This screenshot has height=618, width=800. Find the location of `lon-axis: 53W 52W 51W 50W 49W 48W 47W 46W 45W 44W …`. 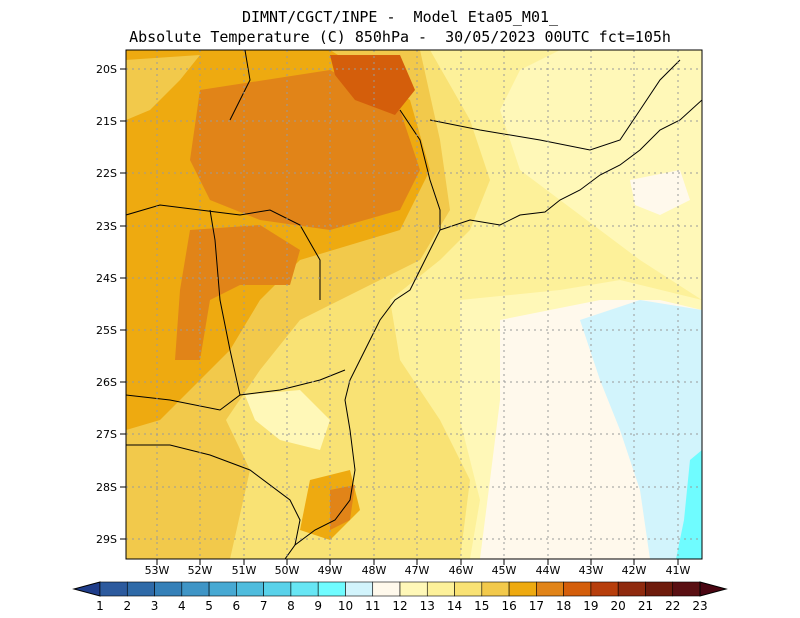

lon-axis: 53W 52W 51W 50W 49W 48W 47W 46W 45W 44W … is located at coordinates (418, 568).